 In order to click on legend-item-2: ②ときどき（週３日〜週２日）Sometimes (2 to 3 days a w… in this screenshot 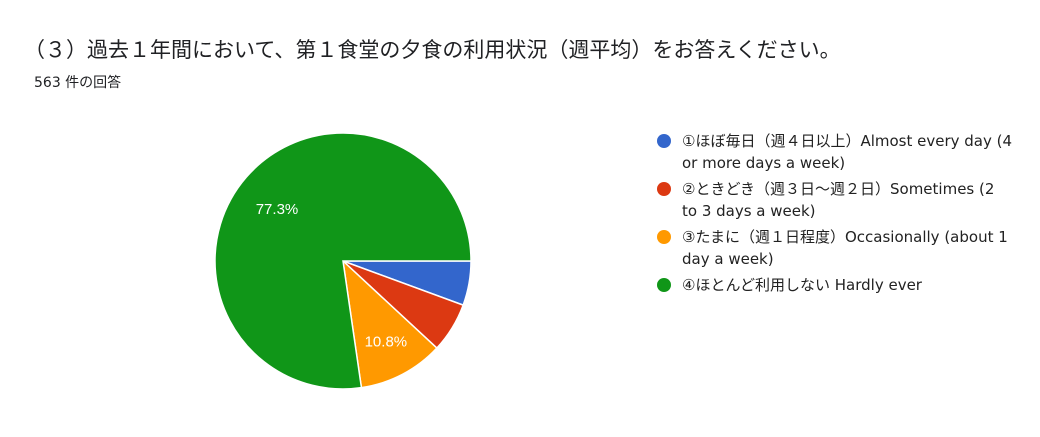, I will do `click(834, 200)`.